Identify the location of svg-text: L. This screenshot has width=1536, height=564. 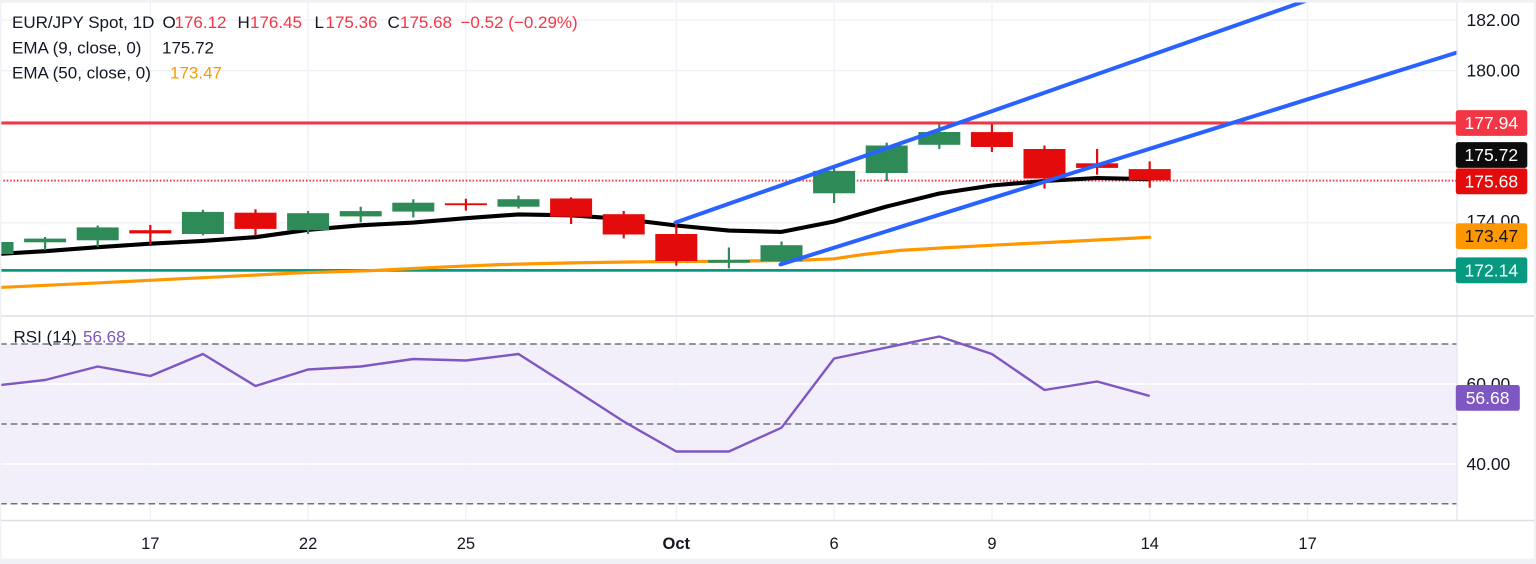
(319, 22).